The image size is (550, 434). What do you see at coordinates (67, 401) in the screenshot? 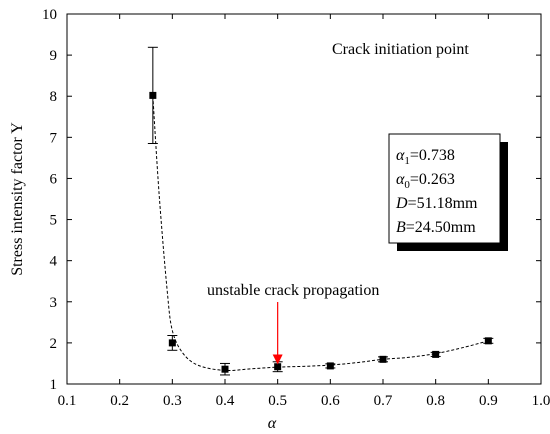
I see `x-tick-label: 0.1` at bounding box center [67, 401].